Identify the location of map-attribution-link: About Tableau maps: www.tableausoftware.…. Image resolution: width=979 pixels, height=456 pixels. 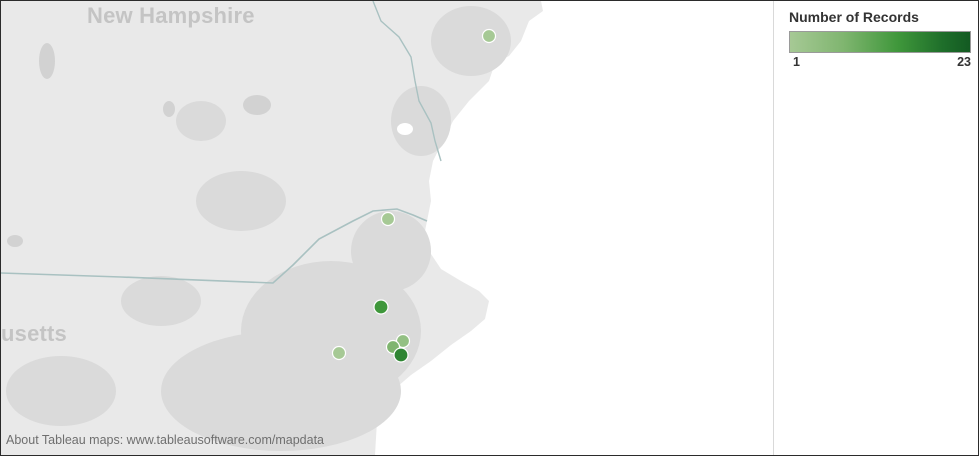
(165, 440).